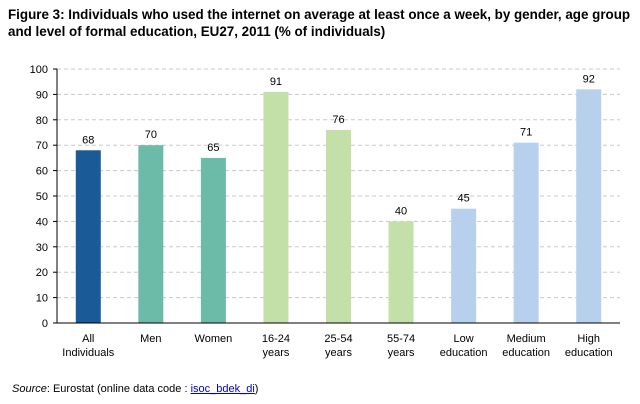 The image size is (640, 404). What do you see at coordinates (45, 324) in the screenshot?
I see `y-tick-label: 0` at bounding box center [45, 324].